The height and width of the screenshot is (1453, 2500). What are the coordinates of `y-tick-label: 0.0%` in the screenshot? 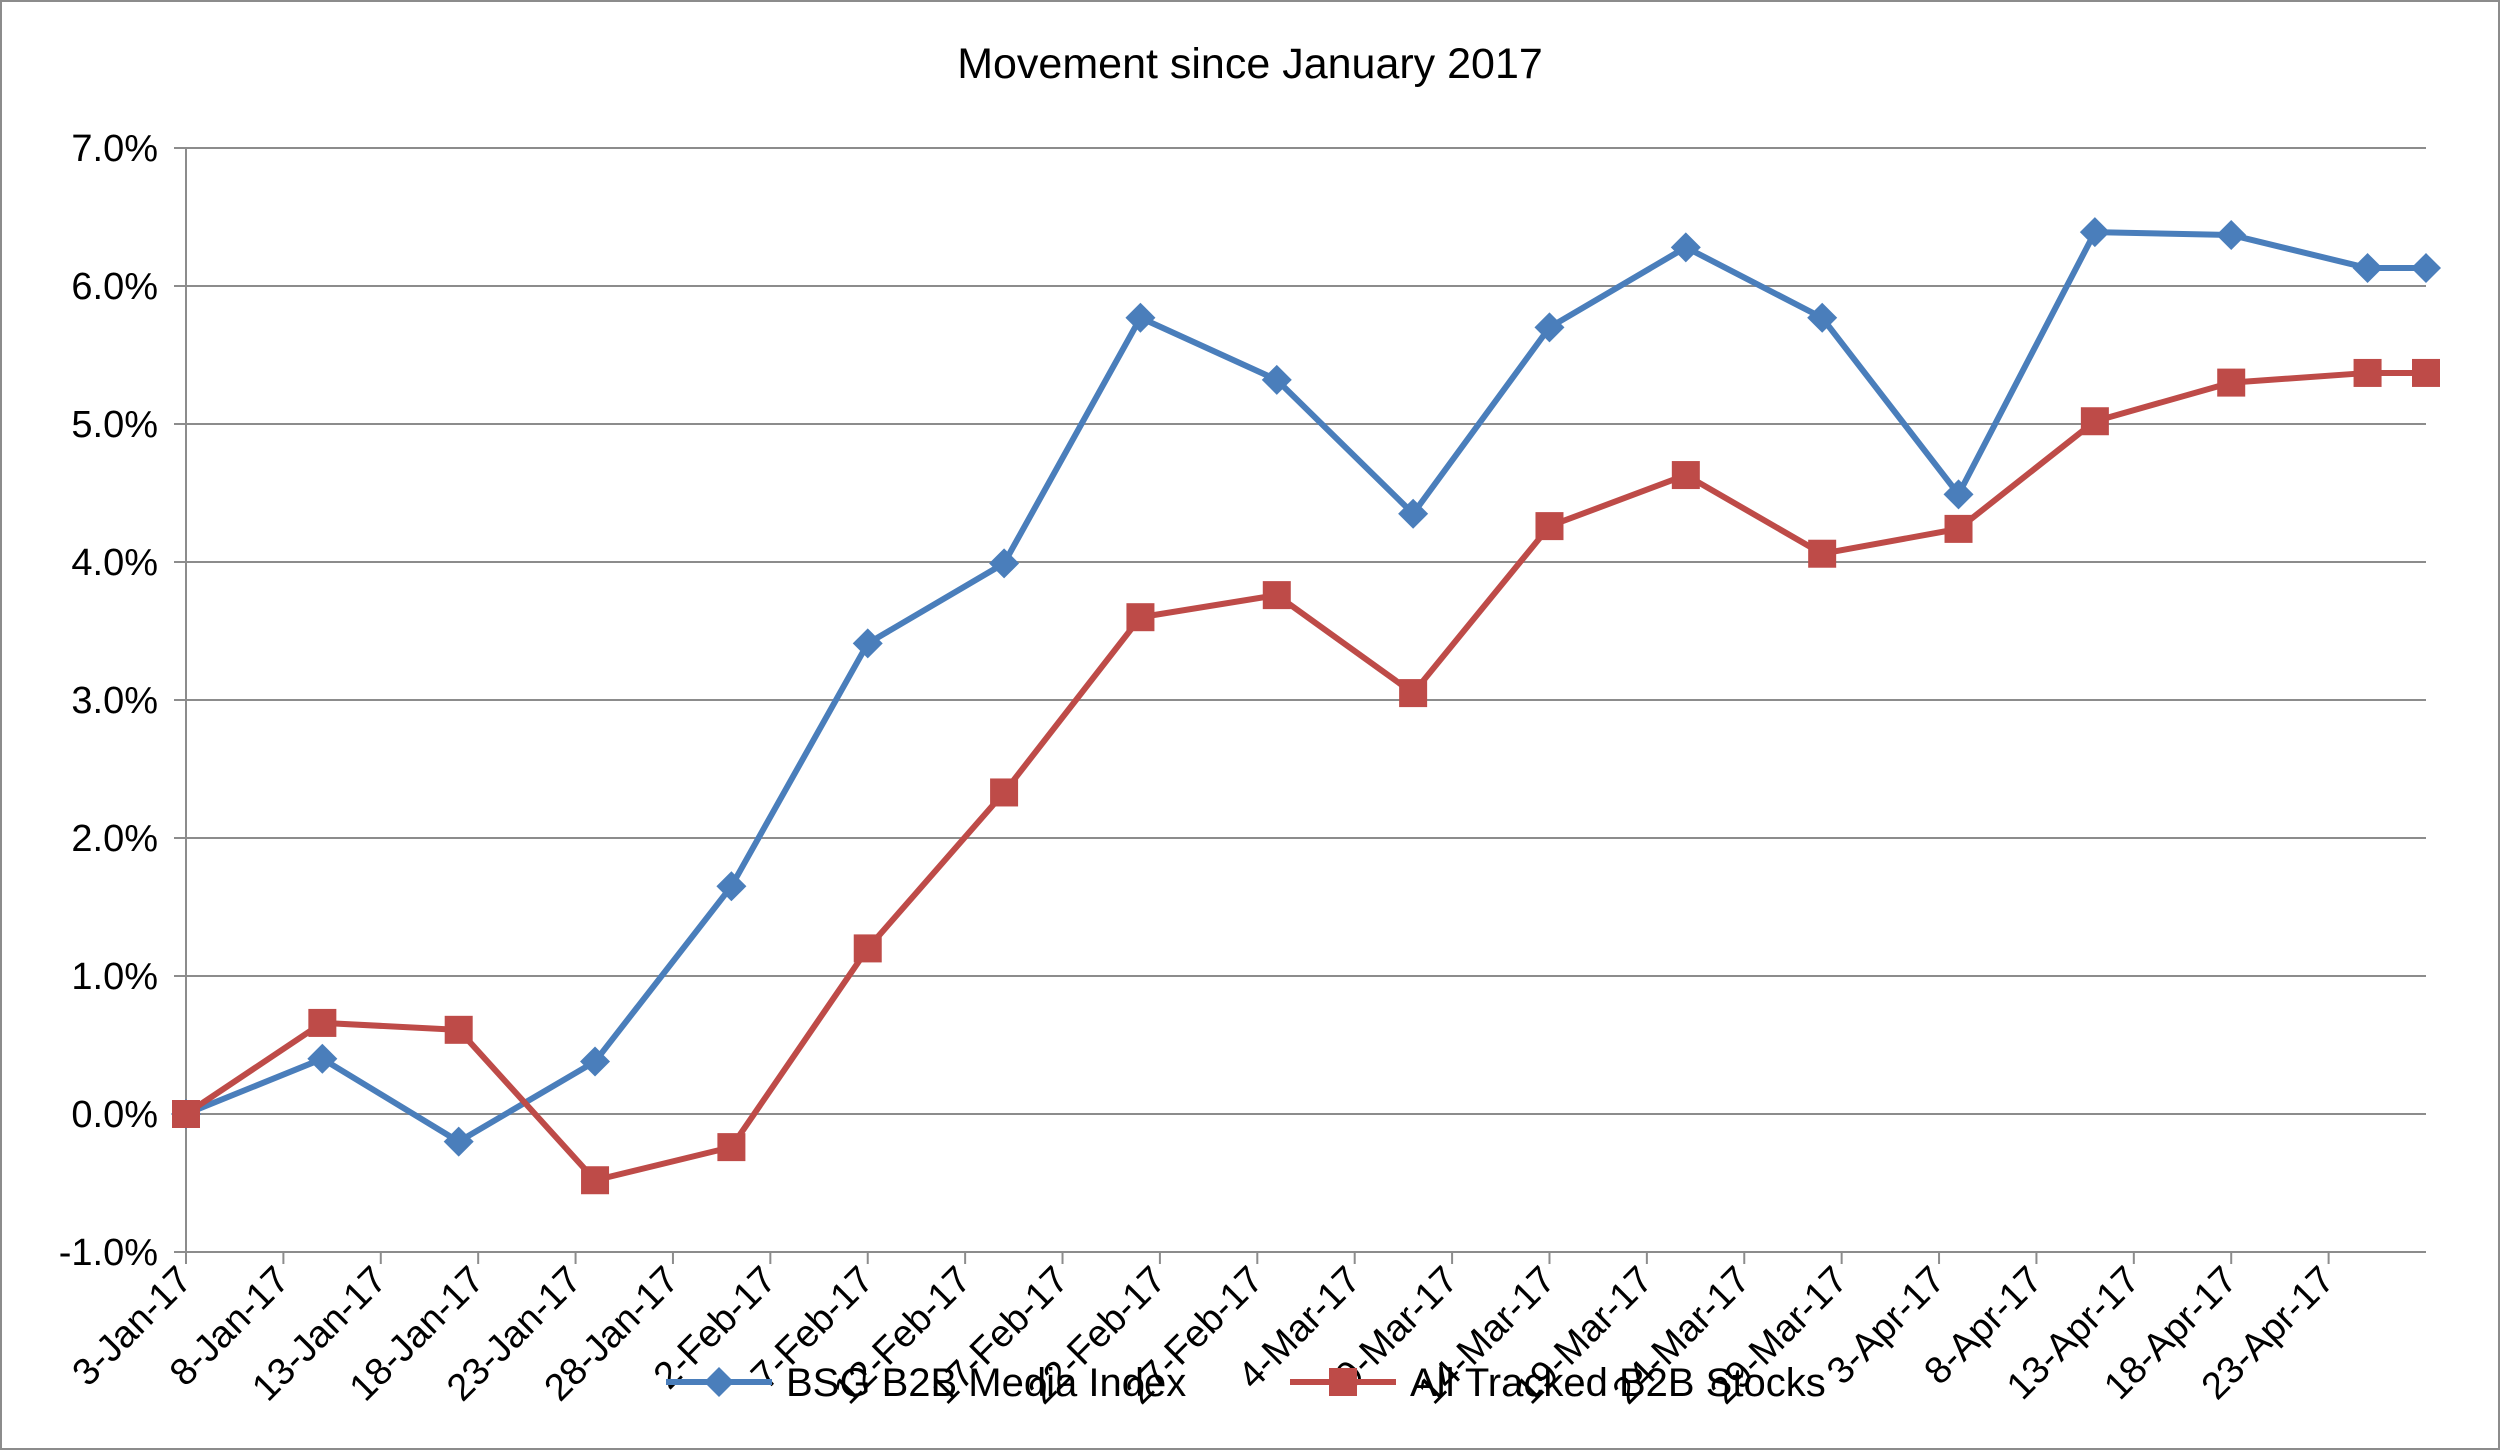 It's located at (114, 1115).